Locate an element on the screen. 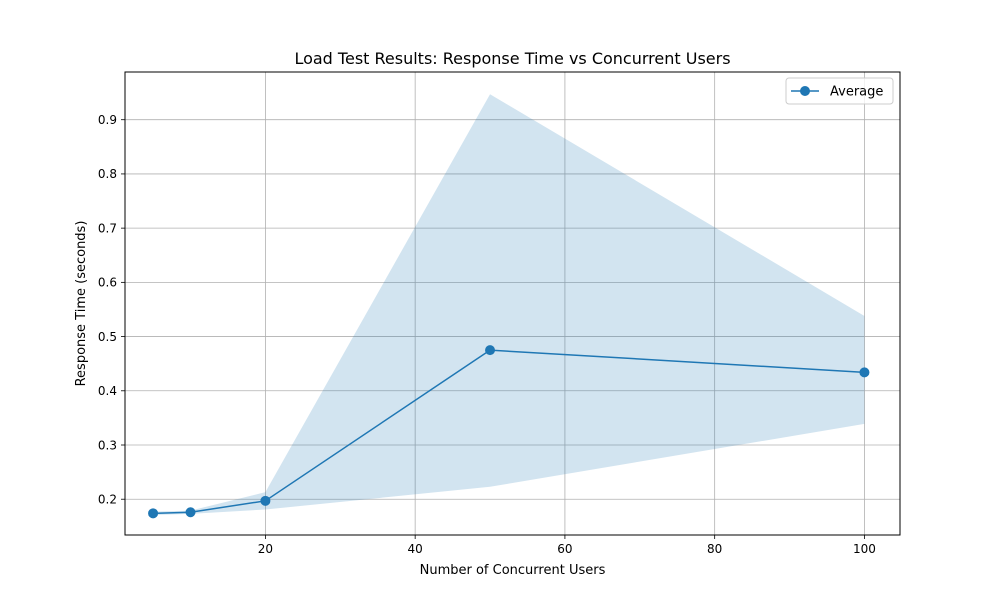  x-tick-label: 100 is located at coordinates (864, 549).